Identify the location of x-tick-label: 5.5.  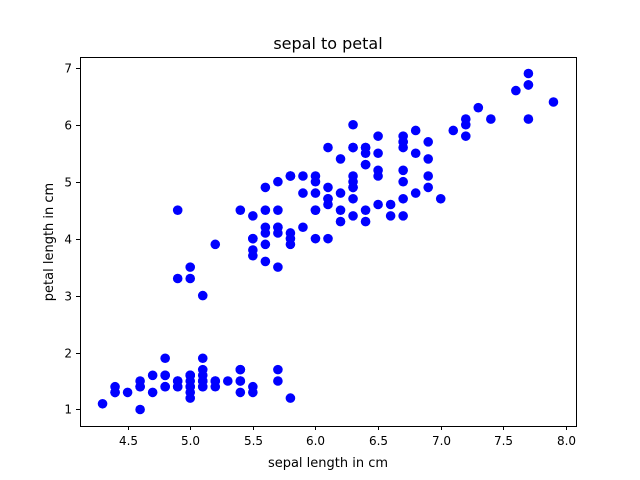
(253, 441).